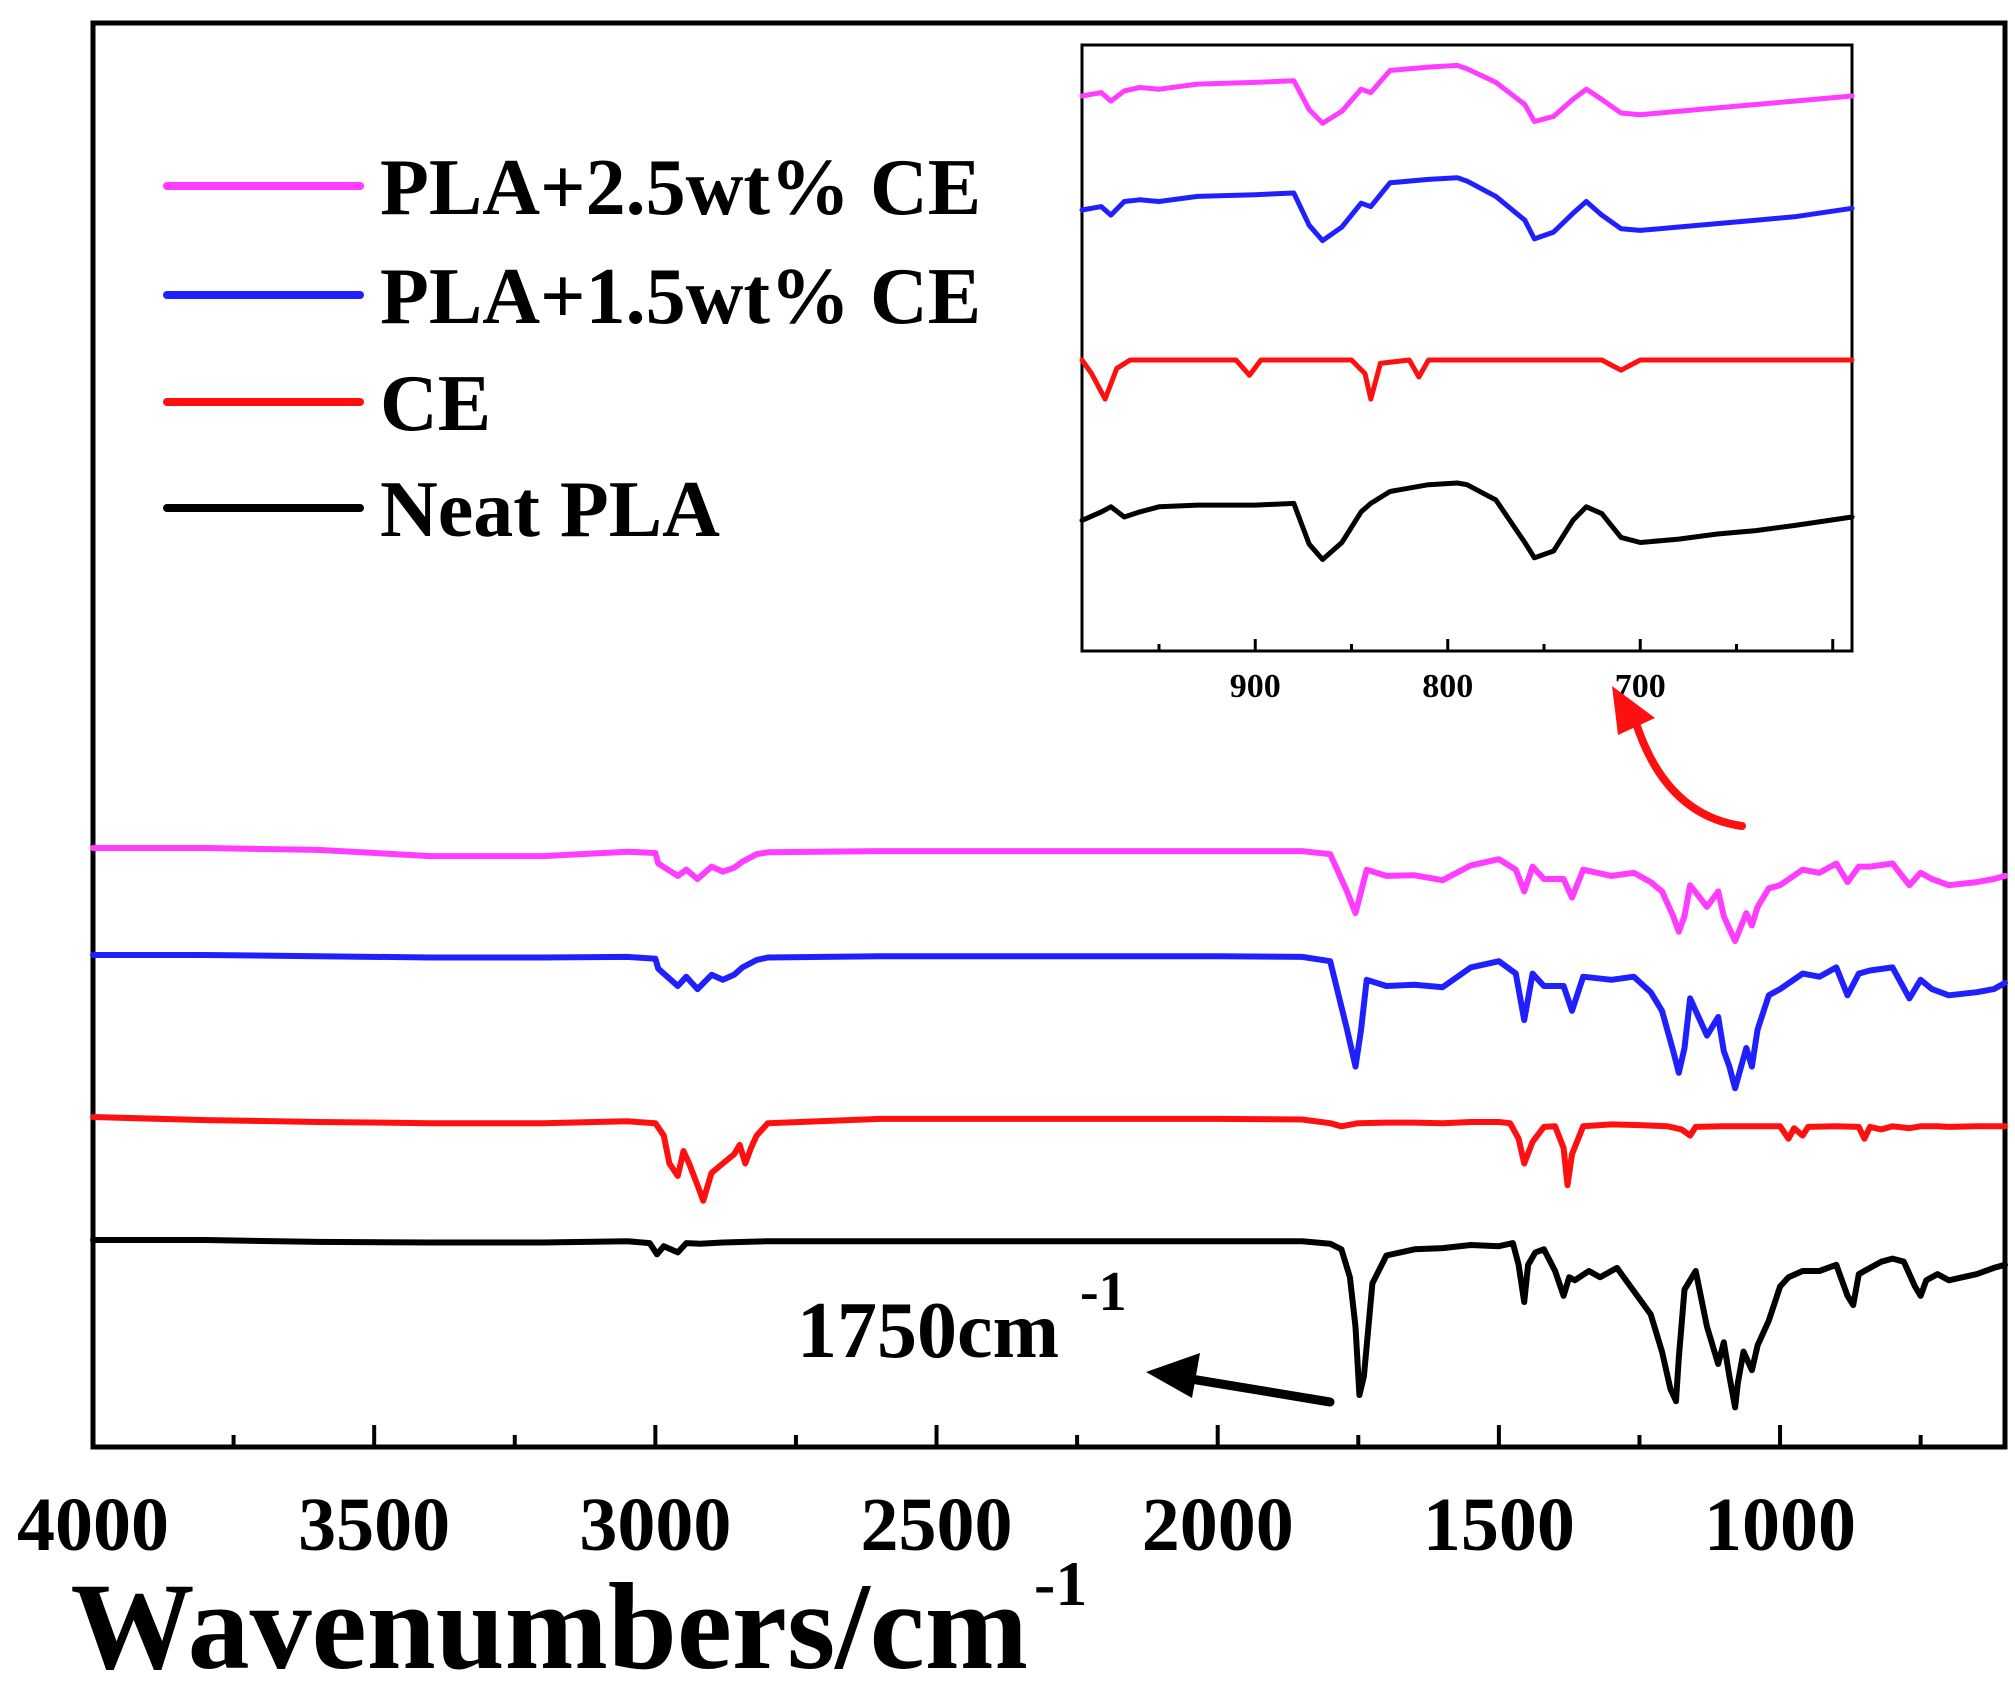 The height and width of the screenshot is (1691, 2015). Describe the element at coordinates (1467, 379) in the screenshot. I see `inset-series-line-ce` at that location.